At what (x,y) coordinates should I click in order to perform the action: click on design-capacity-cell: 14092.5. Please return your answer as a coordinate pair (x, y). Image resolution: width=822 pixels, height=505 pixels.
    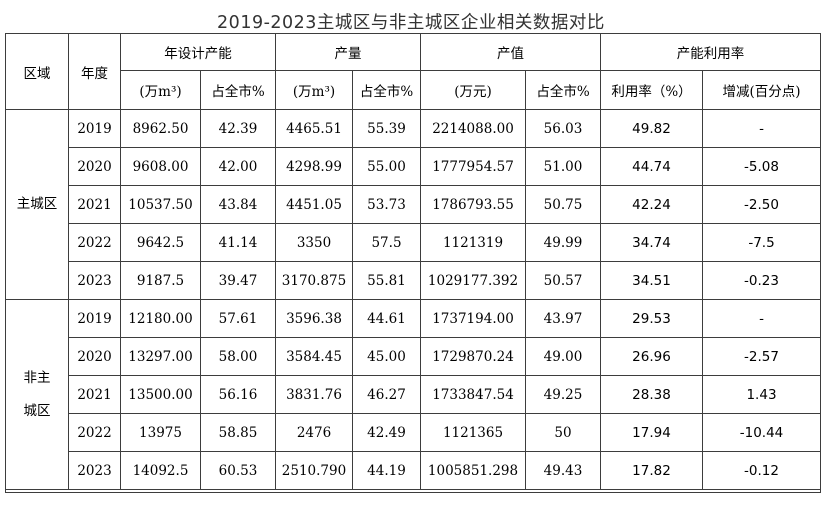
    Looking at the image, I should click on (160, 470).